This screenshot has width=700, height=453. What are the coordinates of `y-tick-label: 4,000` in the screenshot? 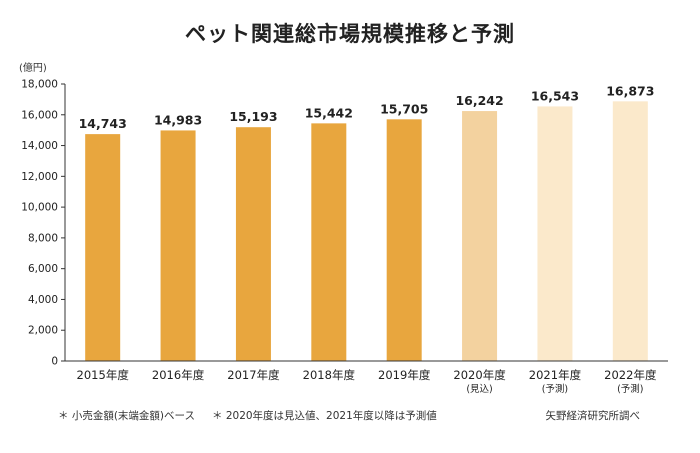 It's located at (43, 300).